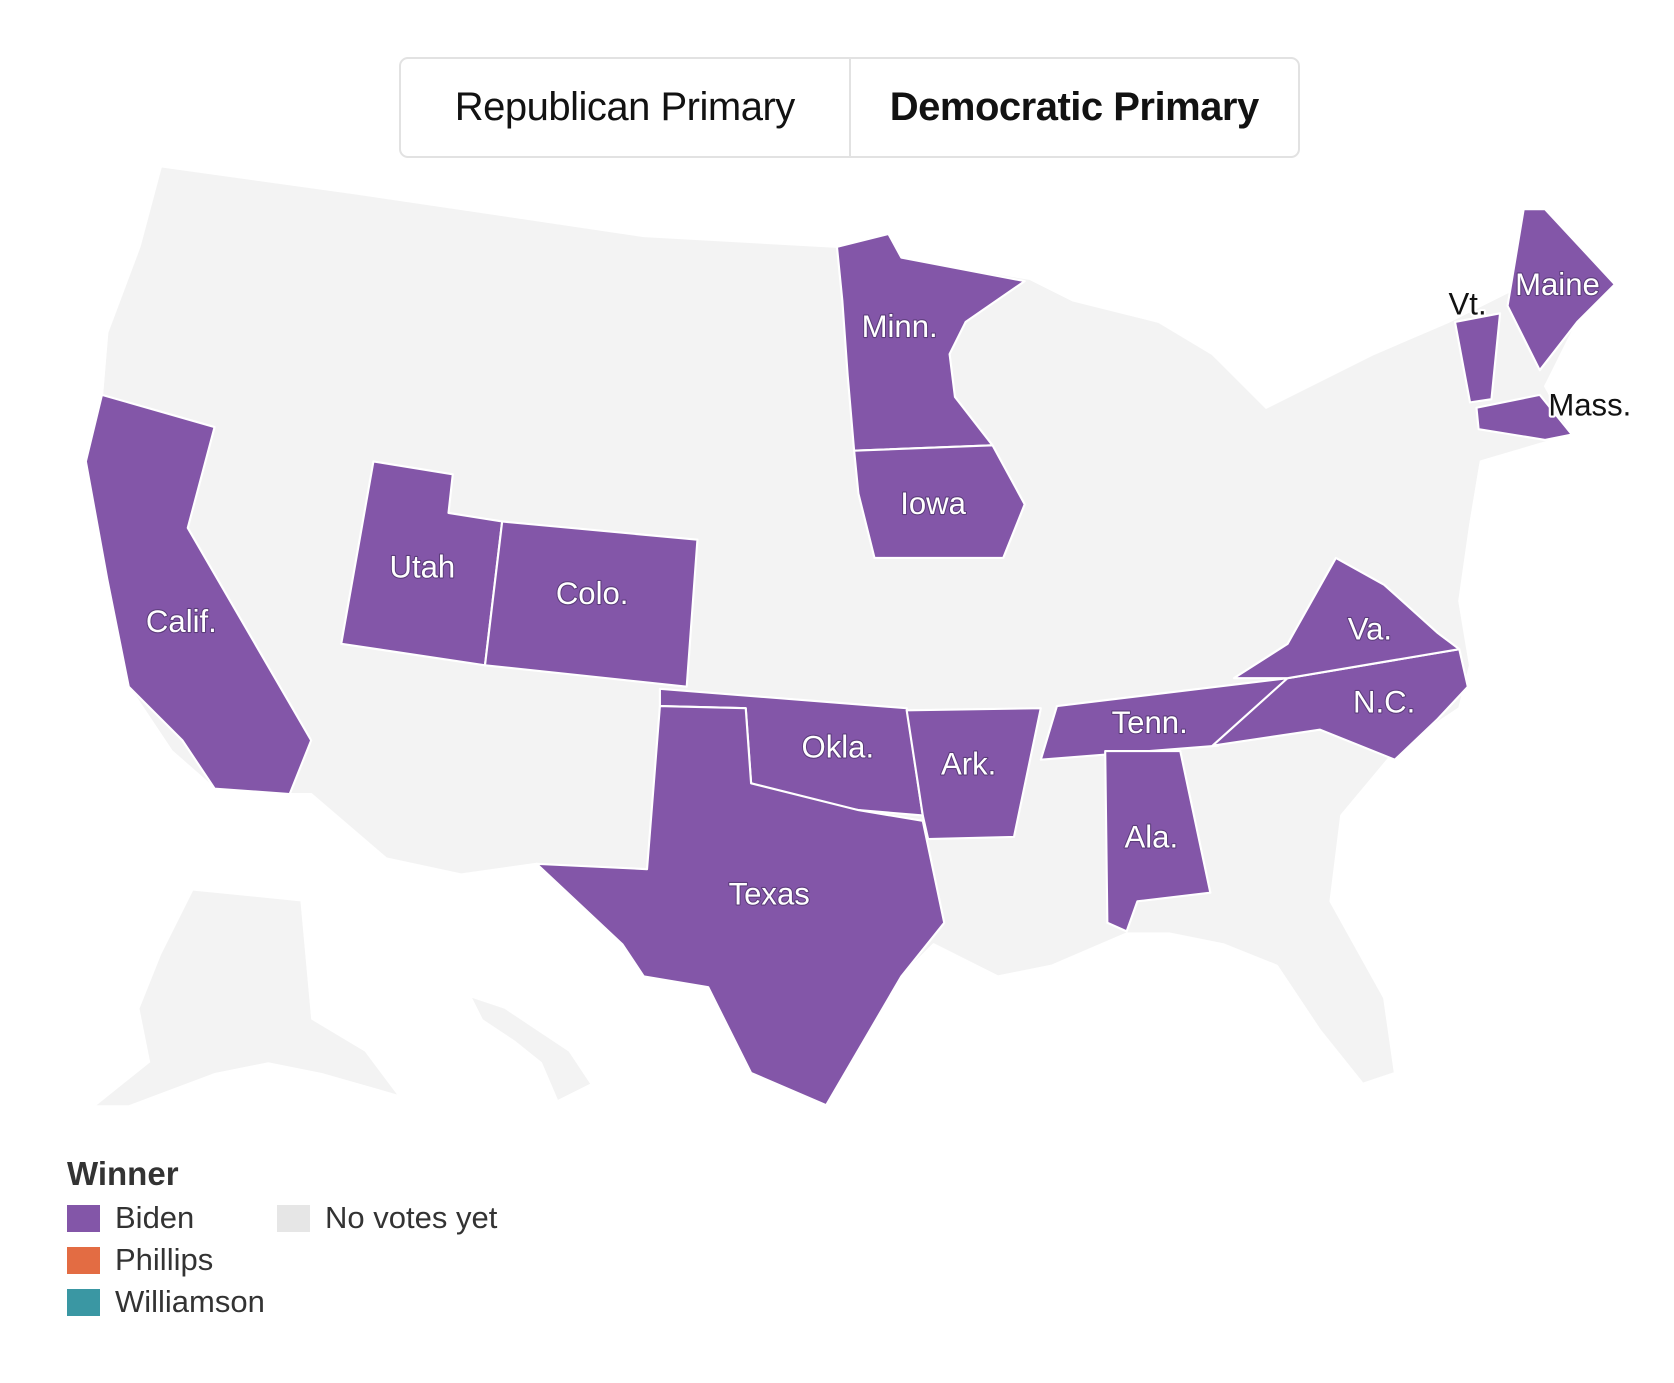 The height and width of the screenshot is (1383, 1674). I want to click on primary-tab-bar: Republican Primary Democratic Primary, so click(849, 107).